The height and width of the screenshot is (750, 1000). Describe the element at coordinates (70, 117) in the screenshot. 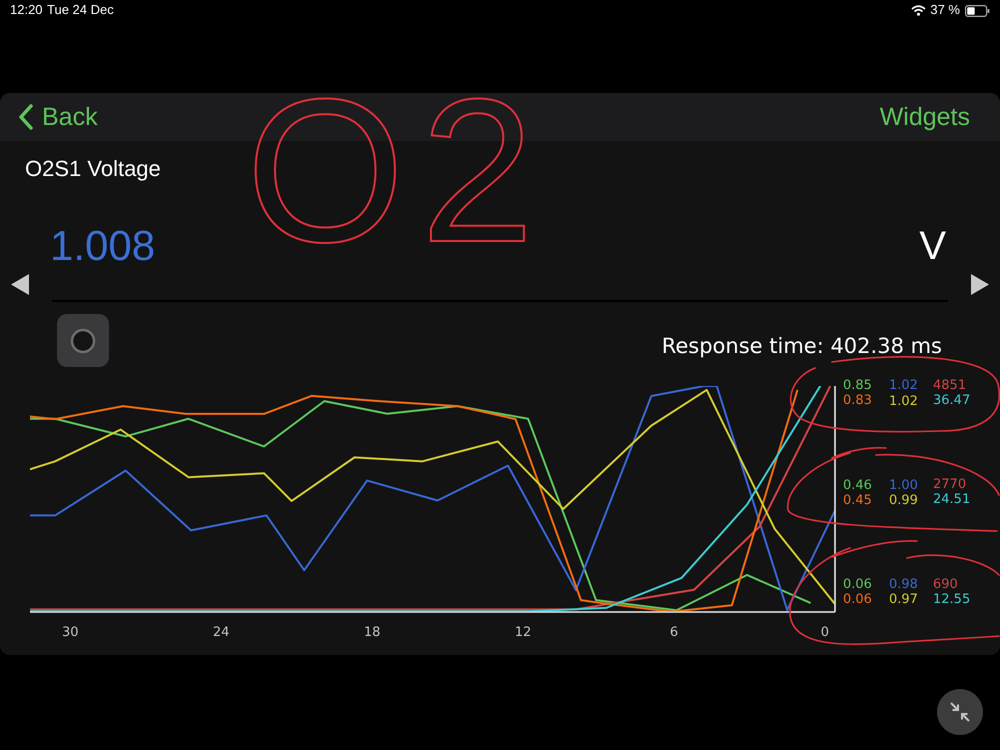

I see `text: Back` at that location.